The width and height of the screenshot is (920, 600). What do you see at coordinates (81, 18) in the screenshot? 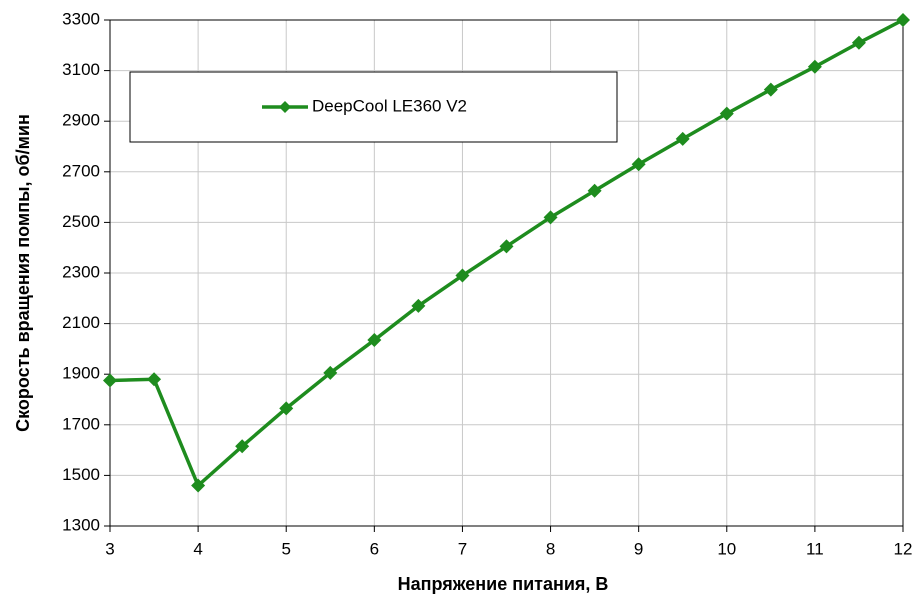
I see `y-tick-label: 3300` at bounding box center [81, 18].